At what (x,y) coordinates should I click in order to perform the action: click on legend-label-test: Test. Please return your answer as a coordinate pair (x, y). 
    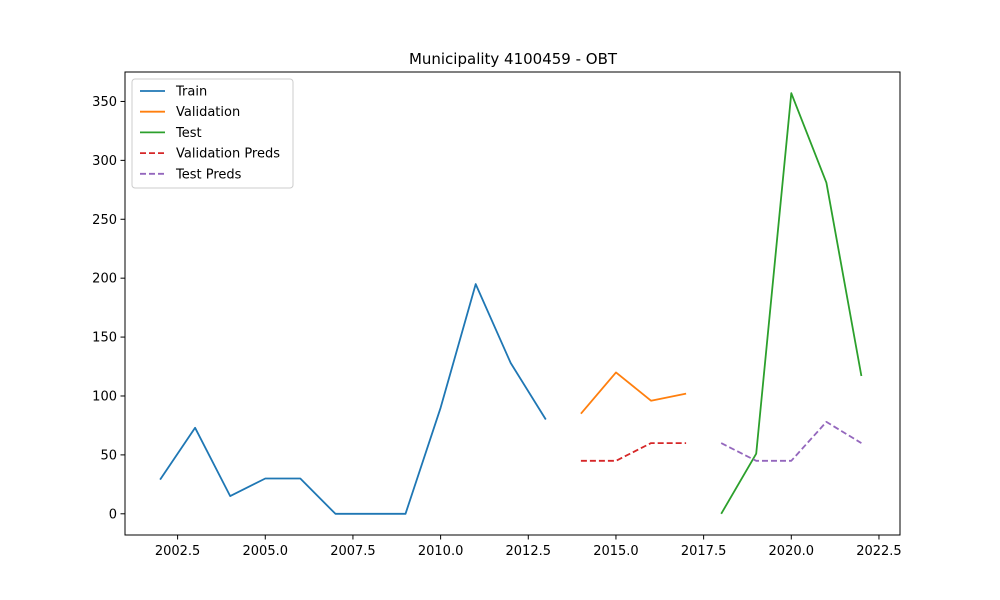
    Looking at the image, I should click on (188, 133).